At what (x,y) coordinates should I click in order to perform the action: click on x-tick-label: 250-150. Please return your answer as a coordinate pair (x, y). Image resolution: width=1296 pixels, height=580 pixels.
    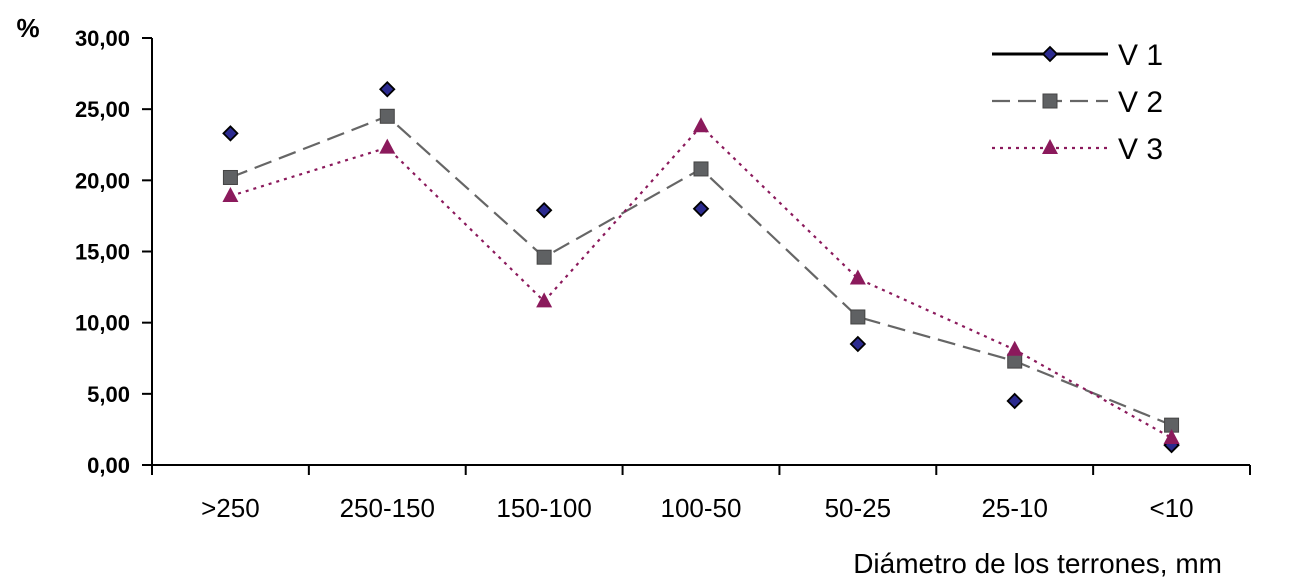
    Looking at the image, I should click on (387, 508).